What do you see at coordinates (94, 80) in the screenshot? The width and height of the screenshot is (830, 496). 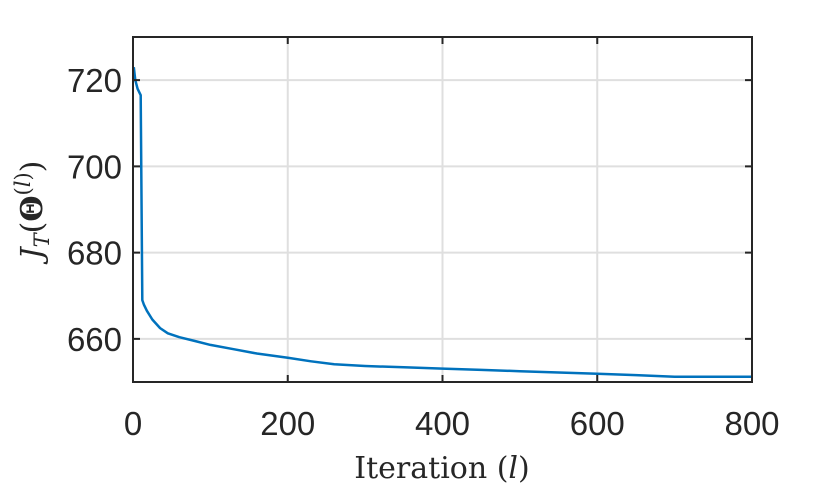 I see `y-tick-label: 720` at bounding box center [94, 80].